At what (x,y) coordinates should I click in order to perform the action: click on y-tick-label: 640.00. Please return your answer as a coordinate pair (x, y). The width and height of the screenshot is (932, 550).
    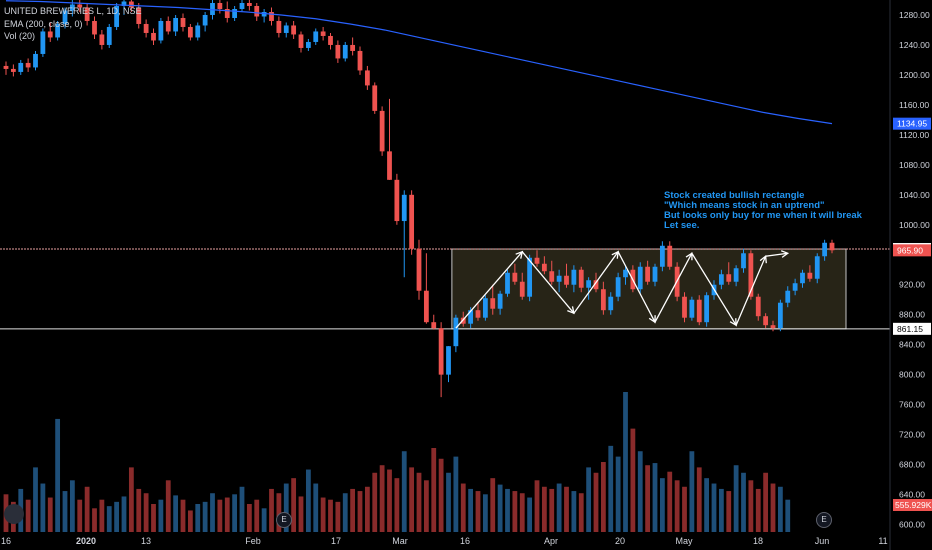
    Looking at the image, I should click on (912, 495).